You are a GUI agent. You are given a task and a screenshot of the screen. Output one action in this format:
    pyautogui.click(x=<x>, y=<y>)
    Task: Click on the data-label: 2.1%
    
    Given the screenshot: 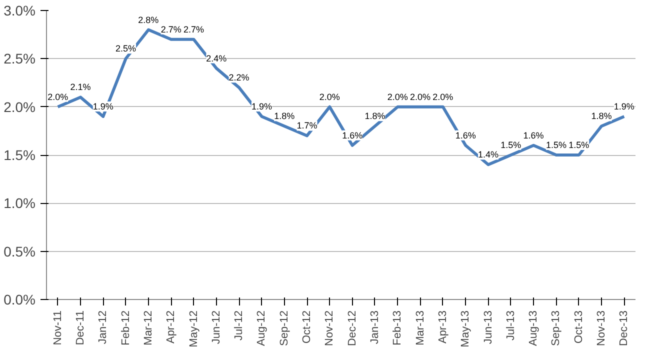 What is the action you would take?
    pyautogui.click(x=80, y=87)
    